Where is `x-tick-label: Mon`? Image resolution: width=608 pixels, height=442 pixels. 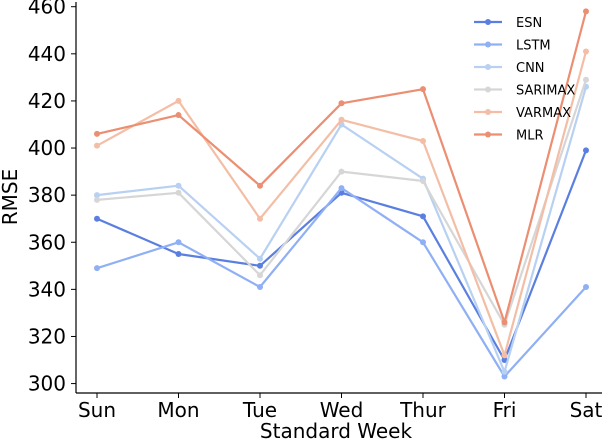
x-tick-label: Mon is located at coordinates (178, 410).